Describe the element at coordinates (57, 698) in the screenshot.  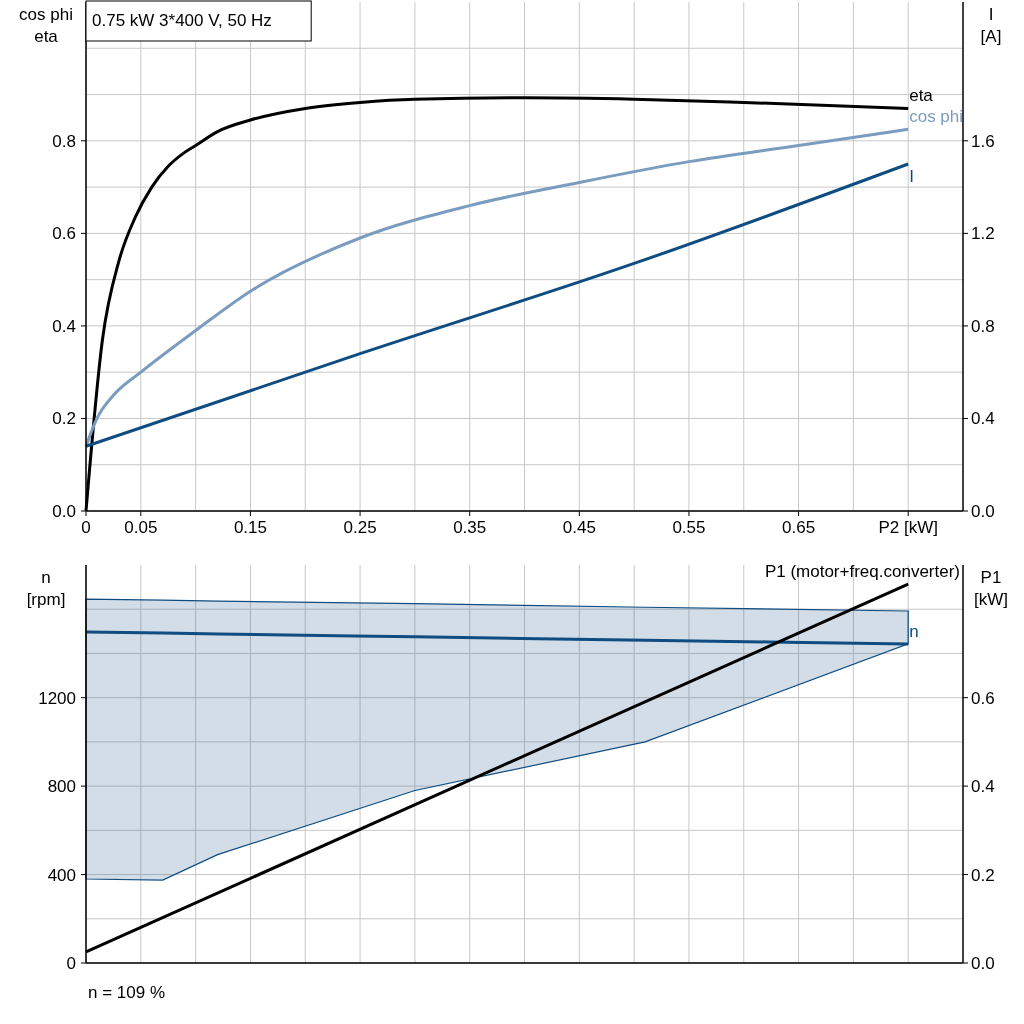
I see `y-tick-label: 1200` at that location.